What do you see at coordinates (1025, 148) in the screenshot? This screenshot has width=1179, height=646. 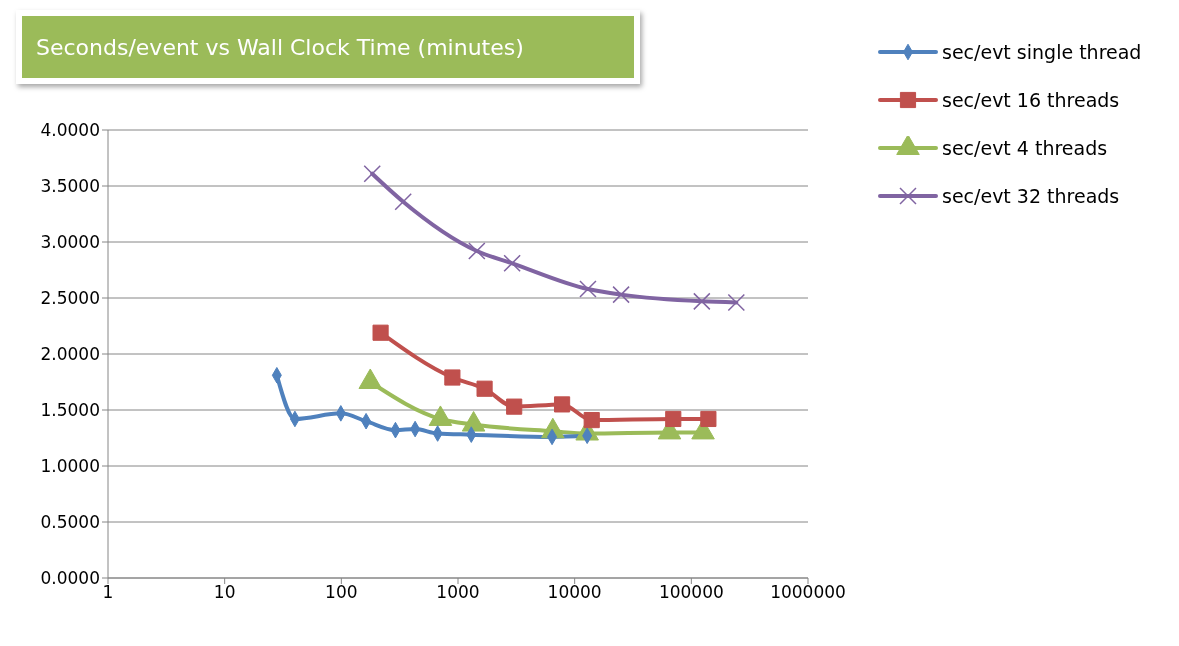 I see `legend-label: sec/evt 4 threads` at bounding box center [1025, 148].